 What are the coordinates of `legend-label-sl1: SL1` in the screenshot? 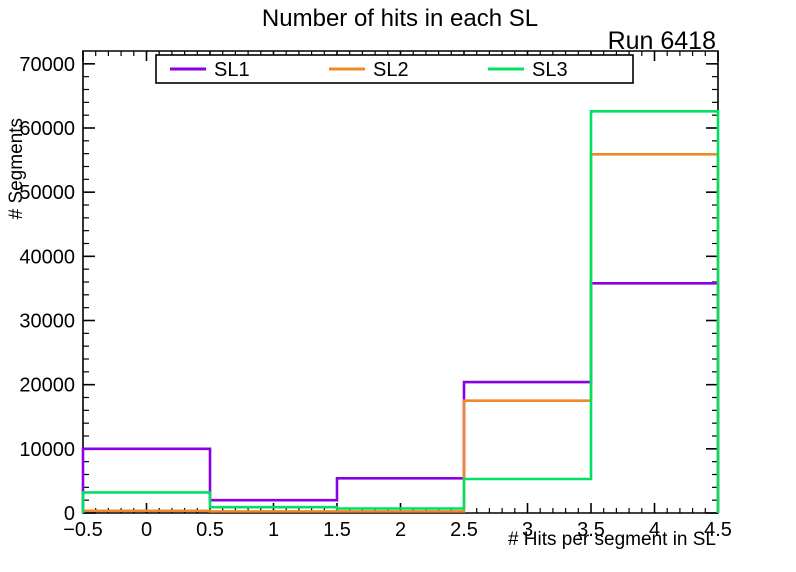 It's located at (232, 70).